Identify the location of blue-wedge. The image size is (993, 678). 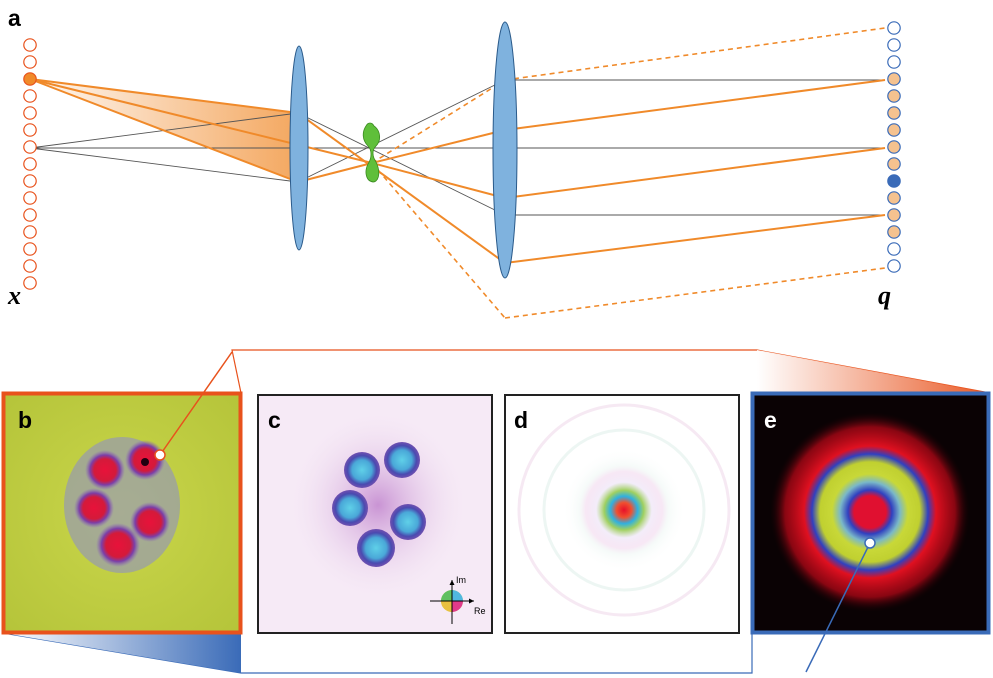
(122, 653).